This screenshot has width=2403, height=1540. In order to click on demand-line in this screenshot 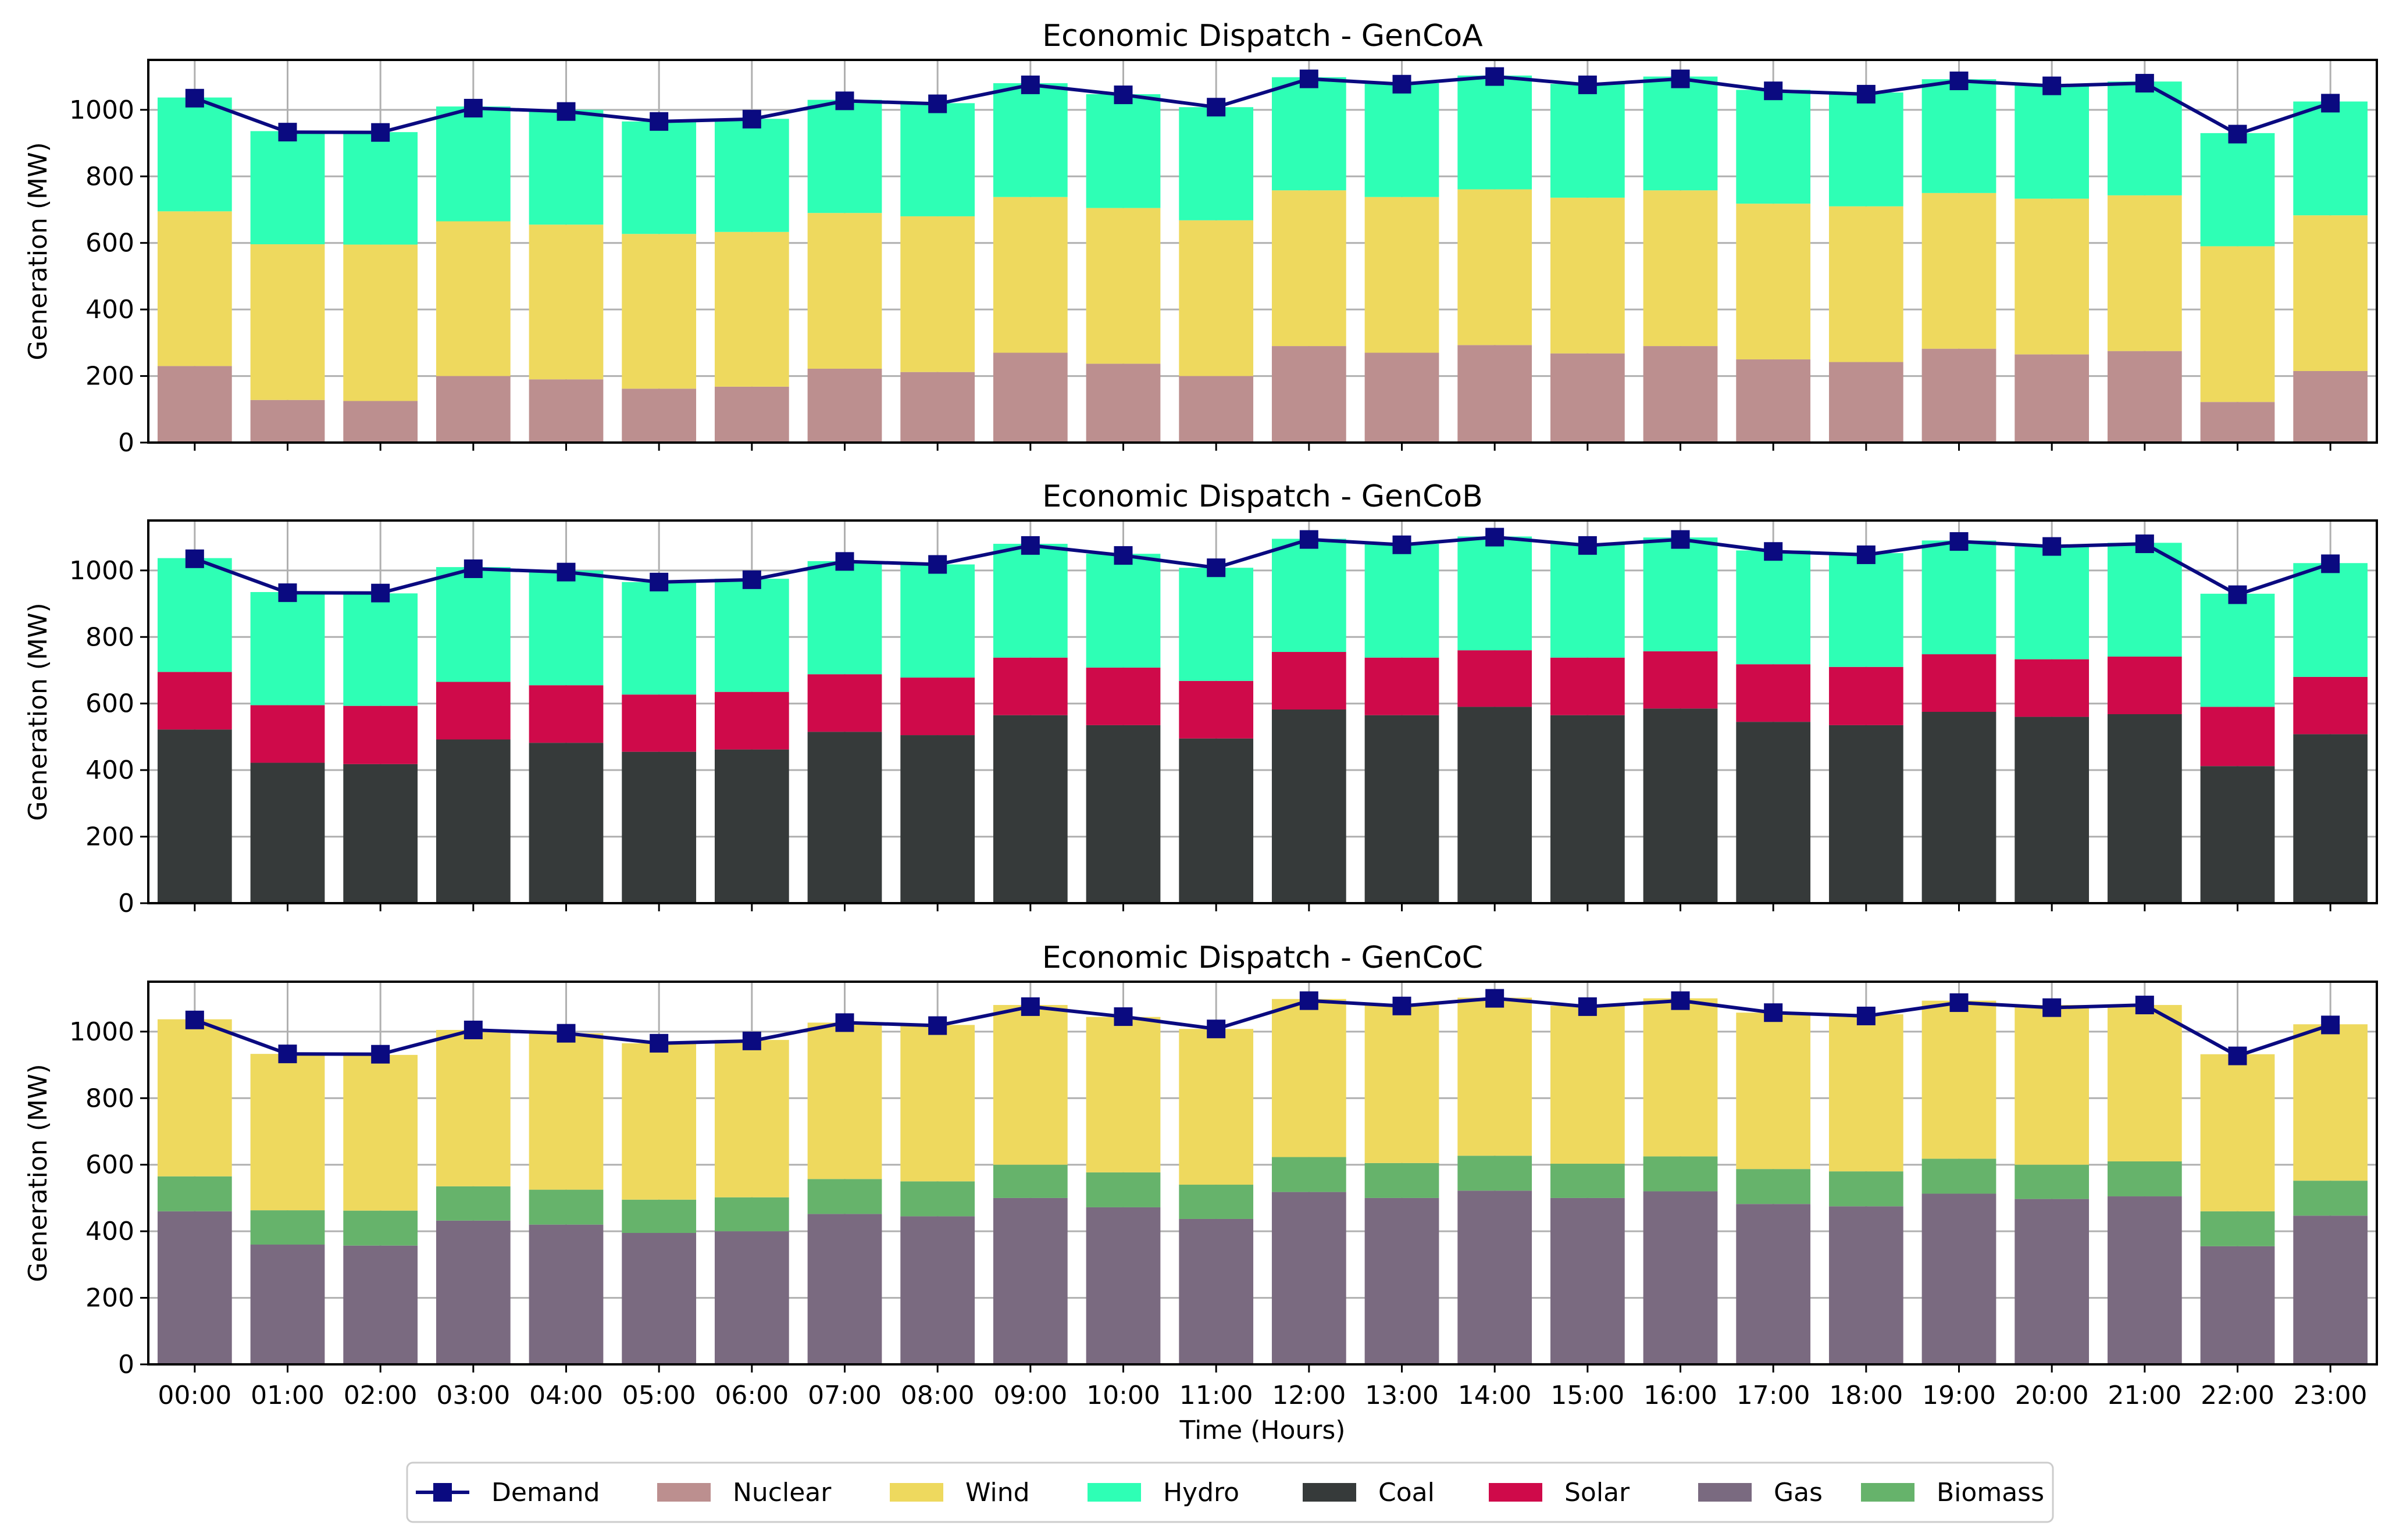, I will do `click(1262, 105)`.